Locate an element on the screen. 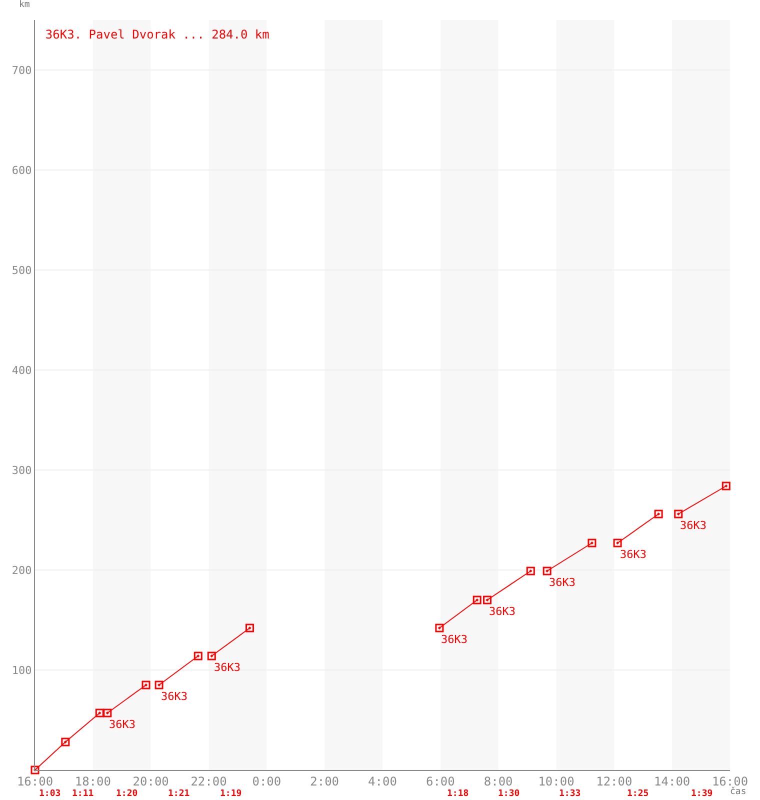  text: 1:11 is located at coordinates (83, 794).